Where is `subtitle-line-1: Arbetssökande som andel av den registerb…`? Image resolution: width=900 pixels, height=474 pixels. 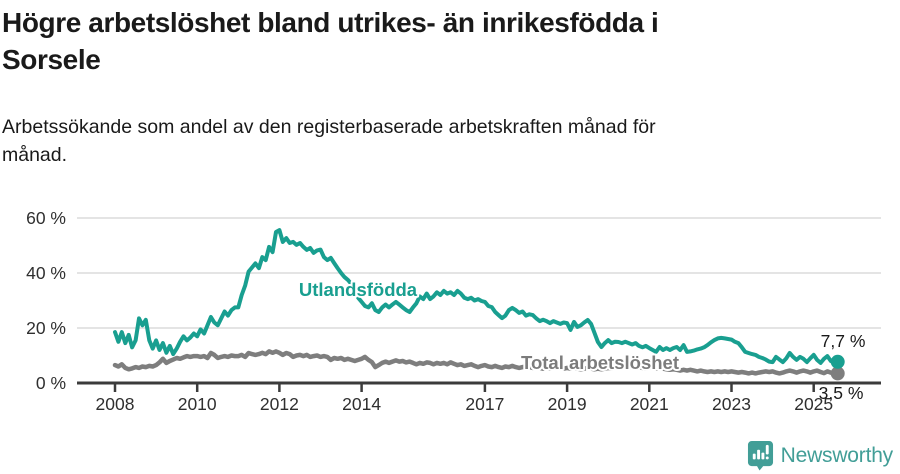 subtitle-line-1: Arbetssökande som andel av den registerb… is located at coordinates (329, 127).